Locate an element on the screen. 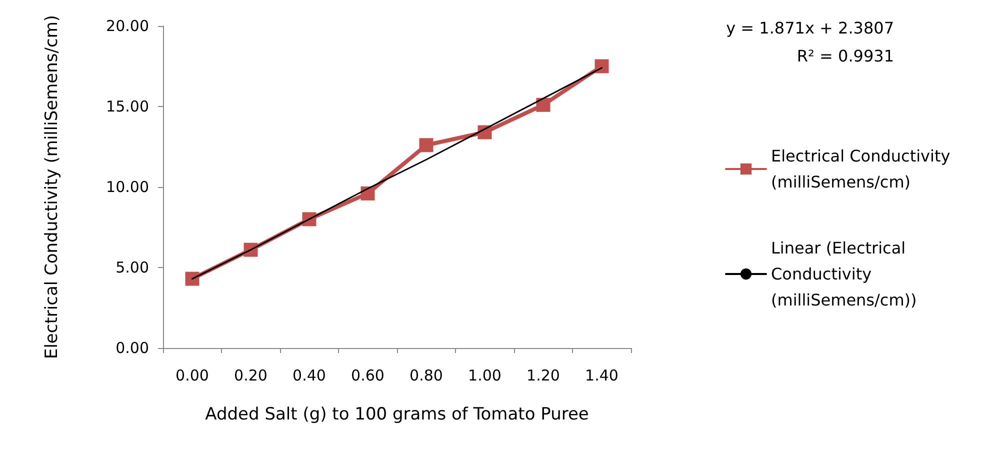 This screenshot has height=454, width=994. y-tick-label: 5.00 is located at coordinates (132, 267).